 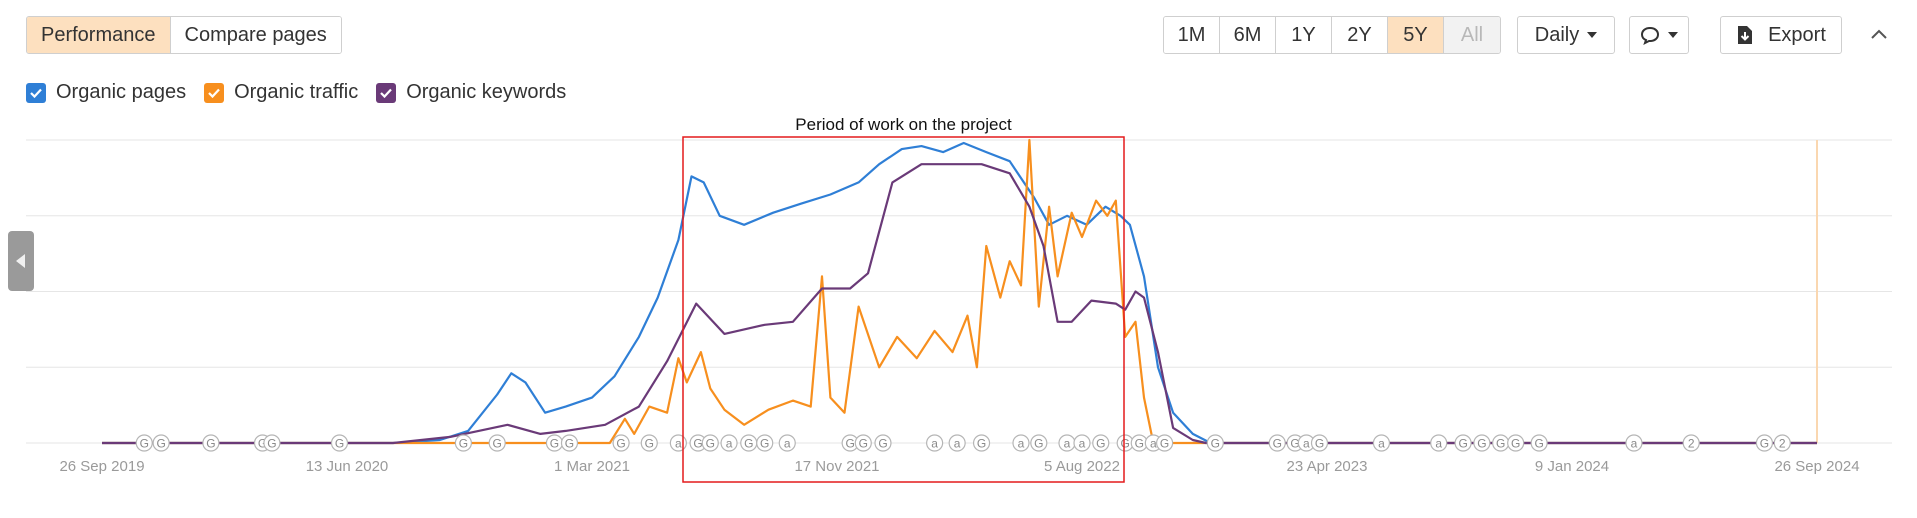 I want to click on range-button-5y: 5Y, so click(x=1416, y=35).